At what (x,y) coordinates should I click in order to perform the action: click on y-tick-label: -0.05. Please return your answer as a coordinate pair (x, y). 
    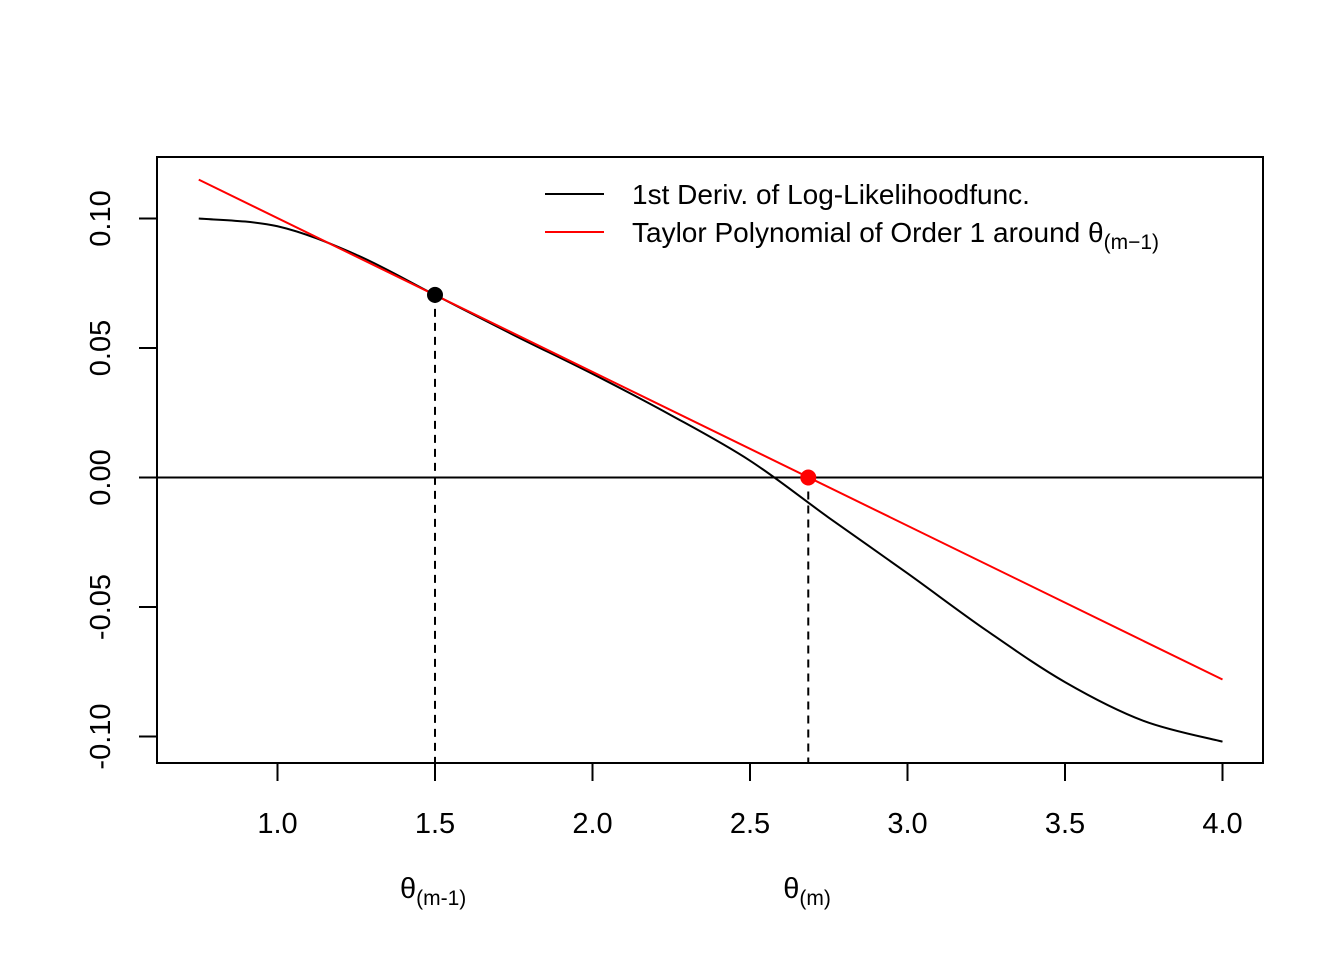
    Looking at the image, I should click on (101, 607).